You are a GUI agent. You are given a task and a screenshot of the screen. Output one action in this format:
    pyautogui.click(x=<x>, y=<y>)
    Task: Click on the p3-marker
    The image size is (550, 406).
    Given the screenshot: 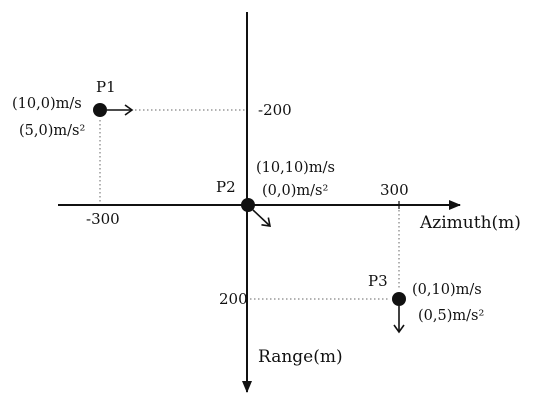 What is the action you would take?
    pyautogui.click(x=399, y=299)
    